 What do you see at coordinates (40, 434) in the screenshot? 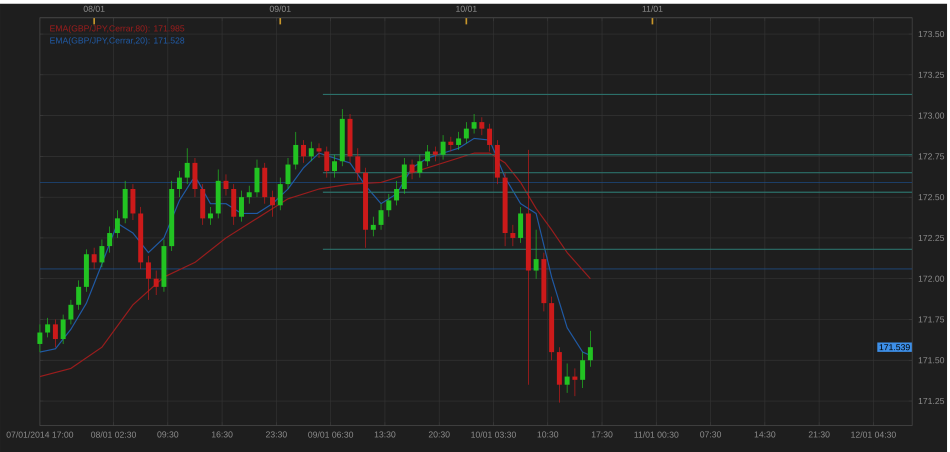
I see `x-tick-label: 07/01/2014 17:00` at bounding box center [40, 434].